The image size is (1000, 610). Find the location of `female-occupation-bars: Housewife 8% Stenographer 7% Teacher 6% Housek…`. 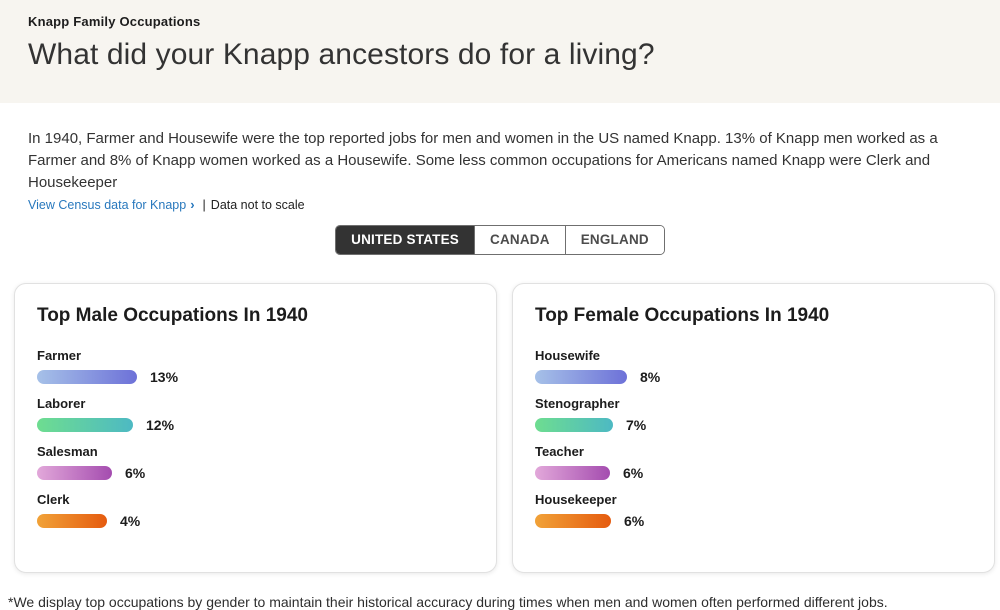

female-occupation-bars: Housewife 8% Stenographer 7% Teacher 6% Housek… is located at coordinates (753, 438).